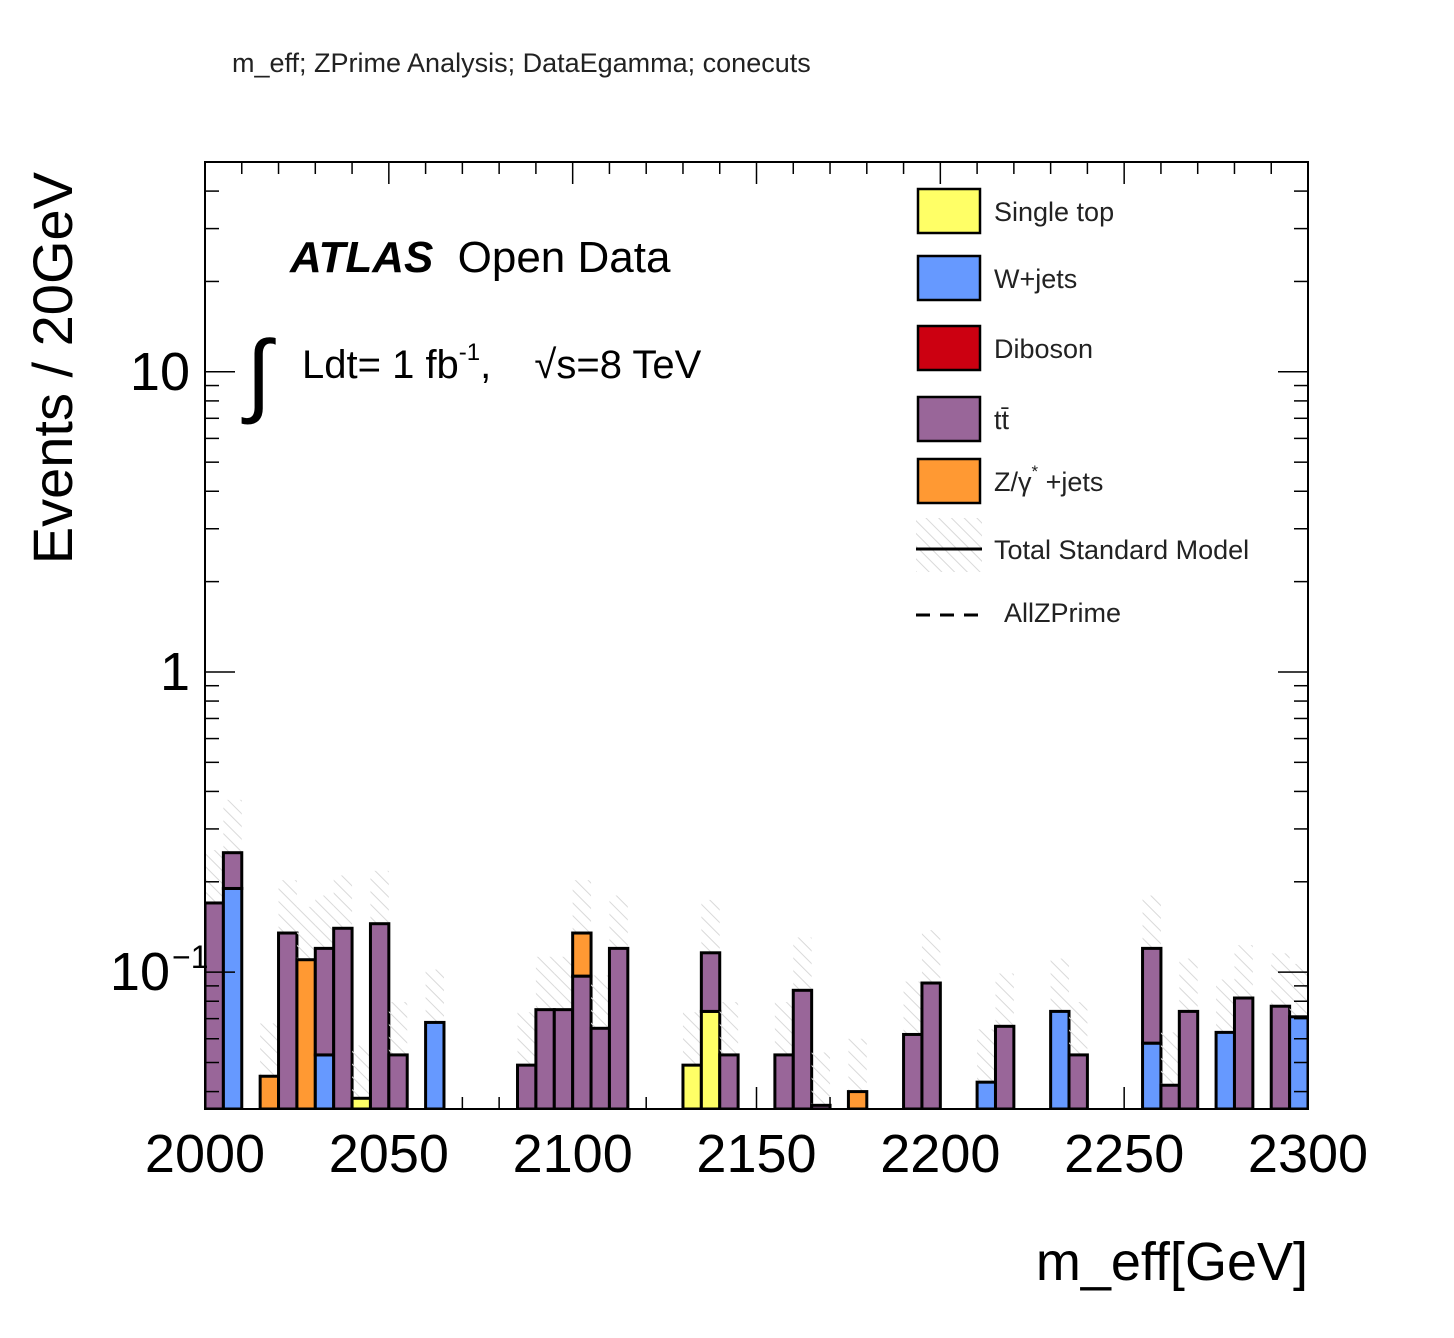 This screenshot has width=1454, height=1338. What do you see at coordinates (205, 1154) in the screenshot?
I see `x-tick-label: 2000` at bounding box center [205, 1154].